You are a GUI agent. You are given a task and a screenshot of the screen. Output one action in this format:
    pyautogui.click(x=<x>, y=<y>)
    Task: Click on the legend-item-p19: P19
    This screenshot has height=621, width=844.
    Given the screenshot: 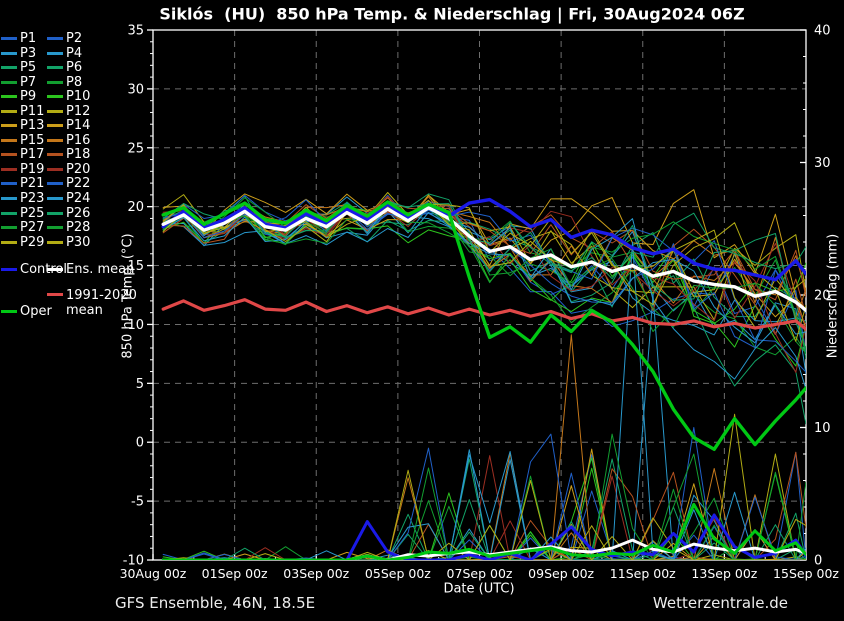 What is the action you would take?
    pyautogui.click(x=34, y=169)
    